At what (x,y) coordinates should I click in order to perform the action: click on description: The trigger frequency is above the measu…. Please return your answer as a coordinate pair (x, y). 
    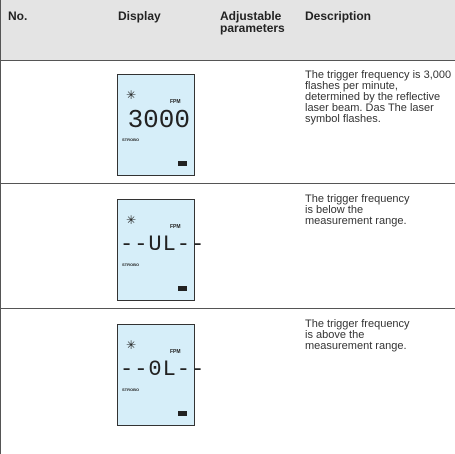
    Looking at the image, I should click on (357, 335).